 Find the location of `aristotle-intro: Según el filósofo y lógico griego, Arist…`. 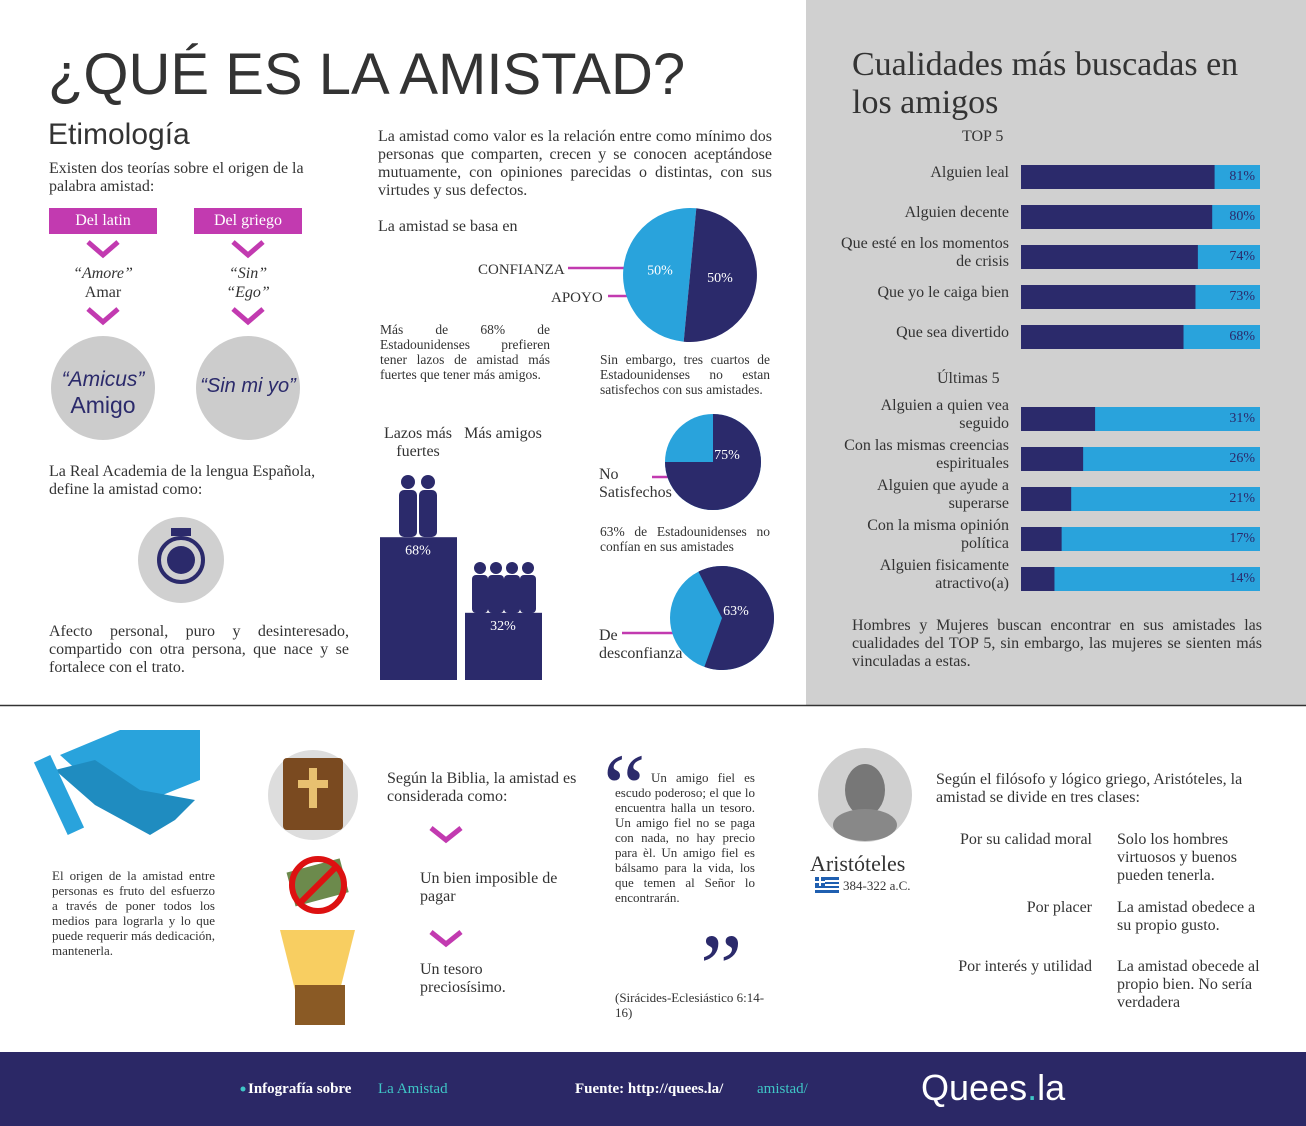

aristotle-intro: Según el filósofo y lógico griego, Arist… is located at coordinates (1089, 788).